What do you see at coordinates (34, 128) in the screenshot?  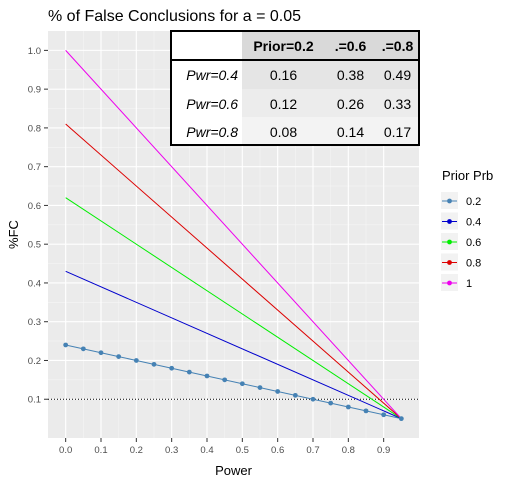 I see `y-tick-label: 0.8` at bounding box center [34, 128].